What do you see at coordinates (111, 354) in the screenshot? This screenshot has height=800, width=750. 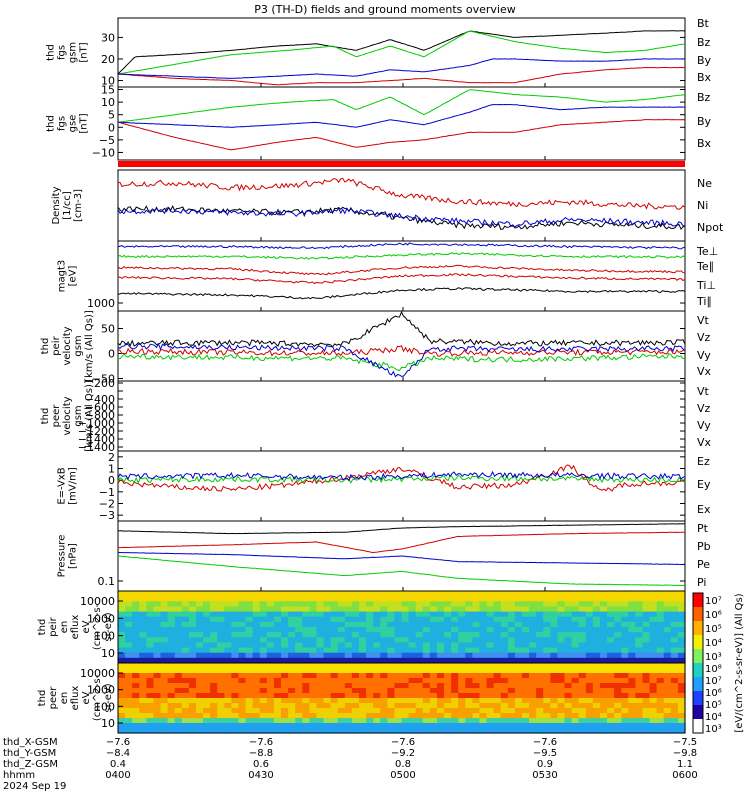 I see `ytick-label: 0` at bounding box center [111, 354].